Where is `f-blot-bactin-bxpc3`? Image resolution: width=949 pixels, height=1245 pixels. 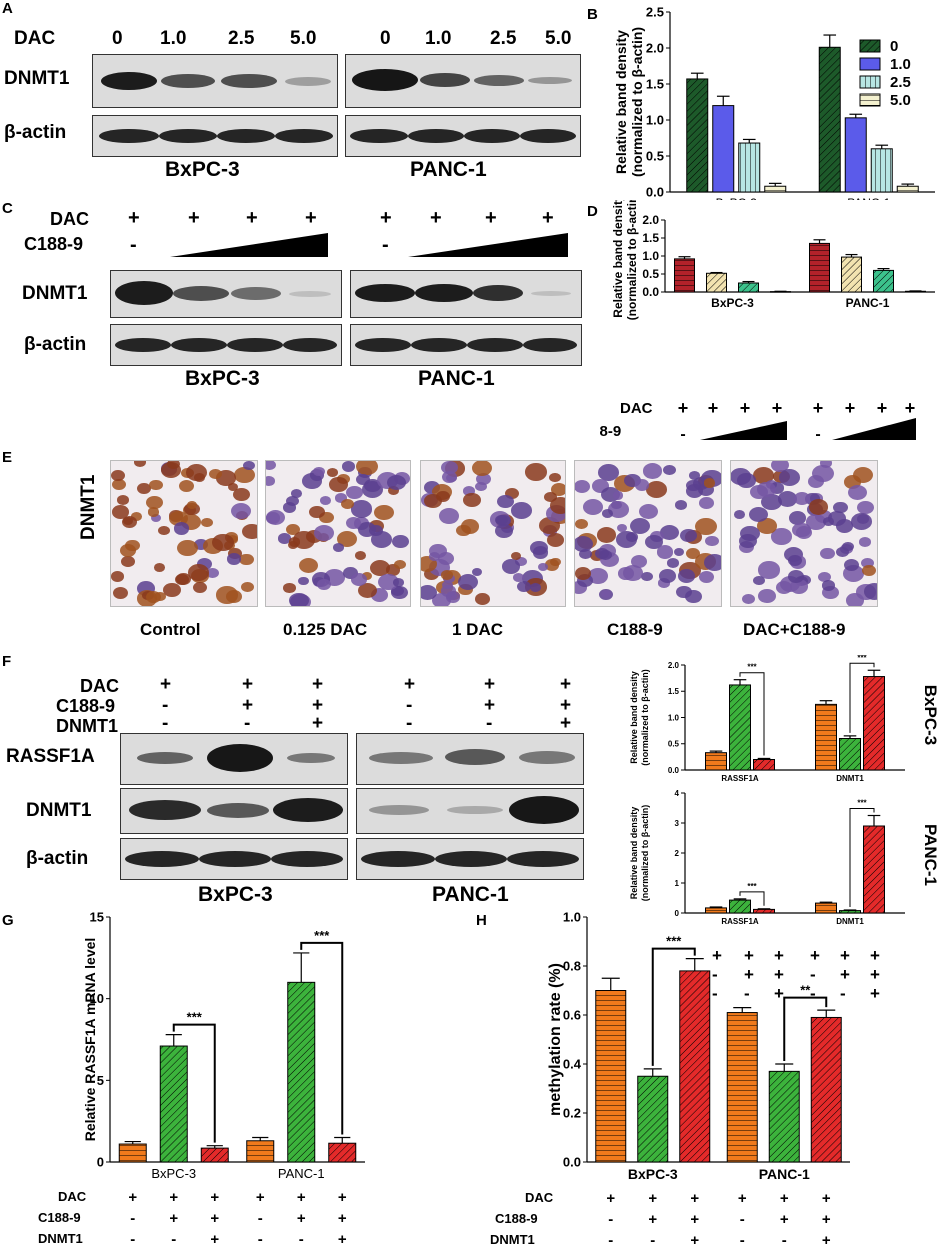
f-blot-bactin-bxpc3 is located at coordinates (234, 859).